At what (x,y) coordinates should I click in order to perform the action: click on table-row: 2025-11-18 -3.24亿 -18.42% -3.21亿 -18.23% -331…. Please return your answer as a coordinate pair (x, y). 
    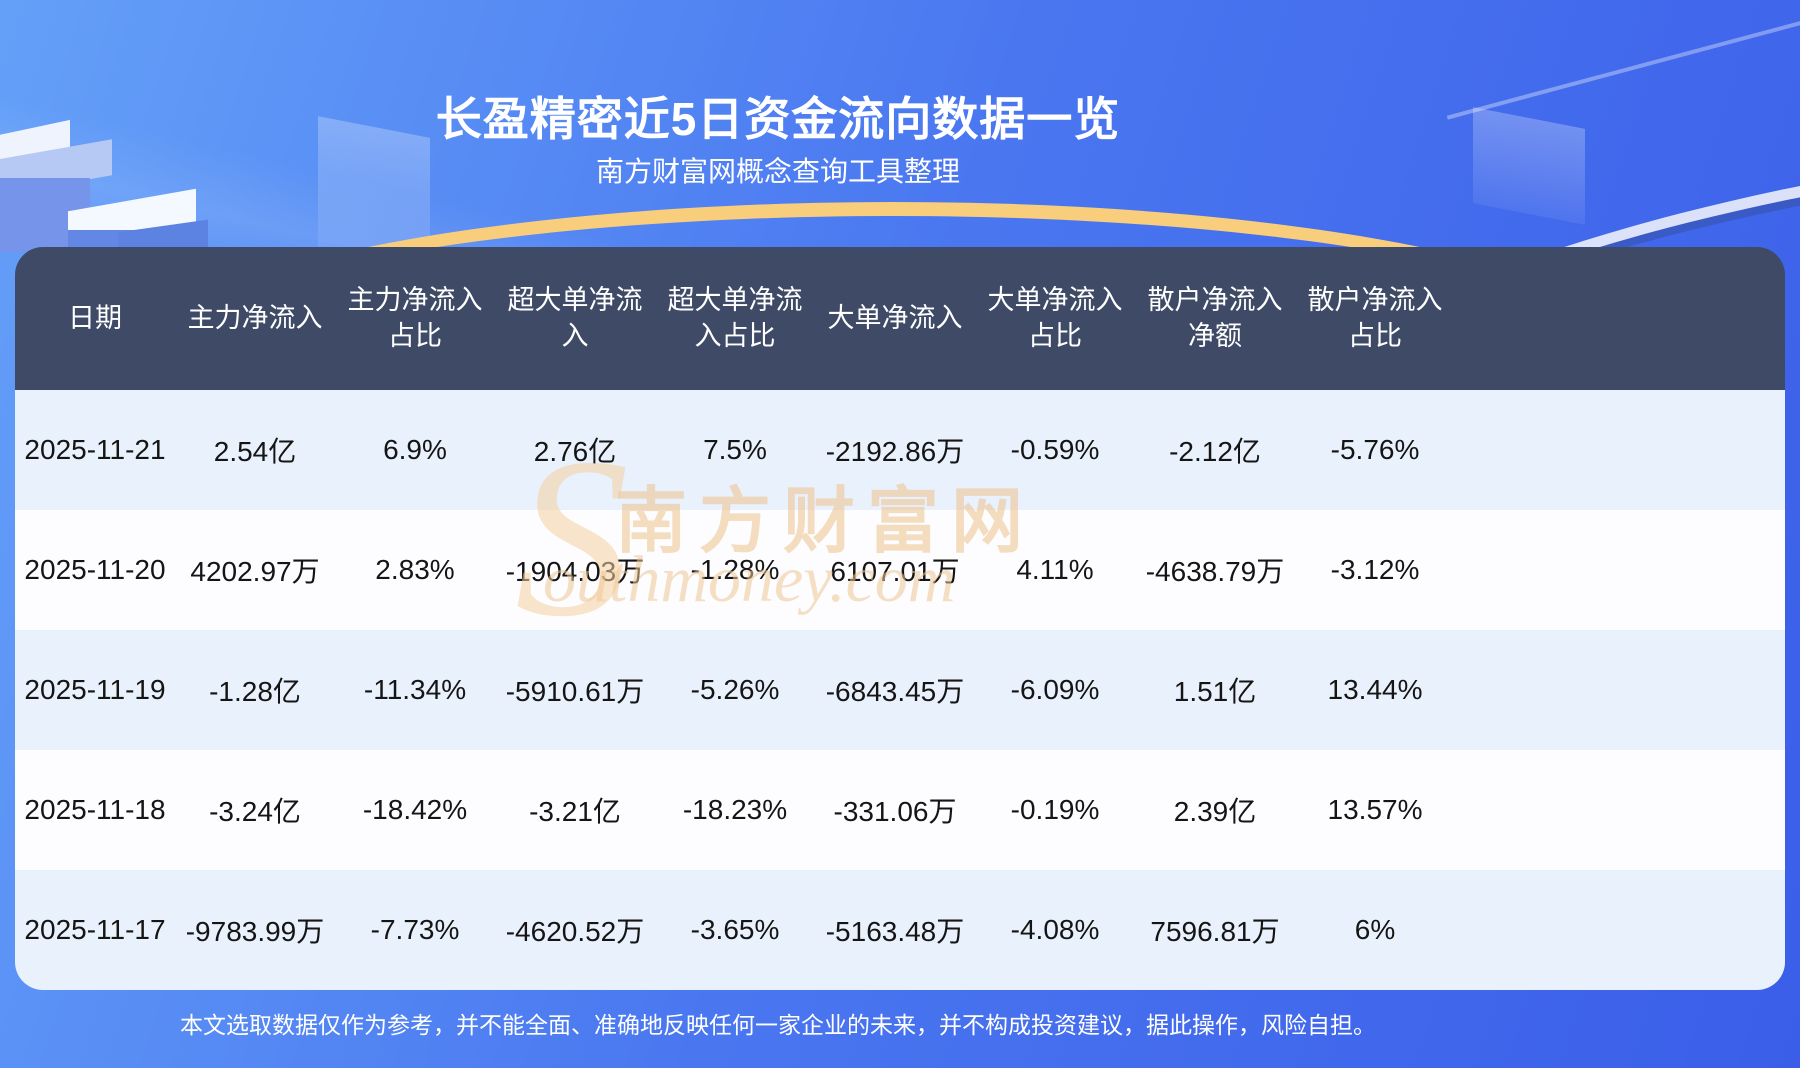
    Looking at the image, I should click on (900, 810).